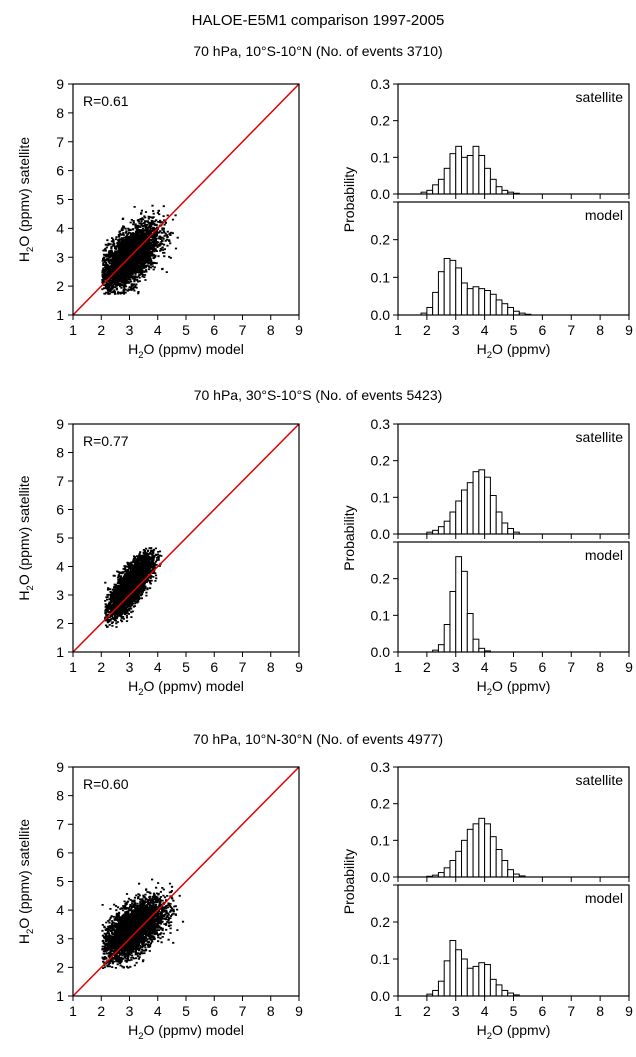  I want to click on histogram-model: 0.0 0.1 0.2 1 2 3 4 5 6 7 8 9 model, so click(502, 608).